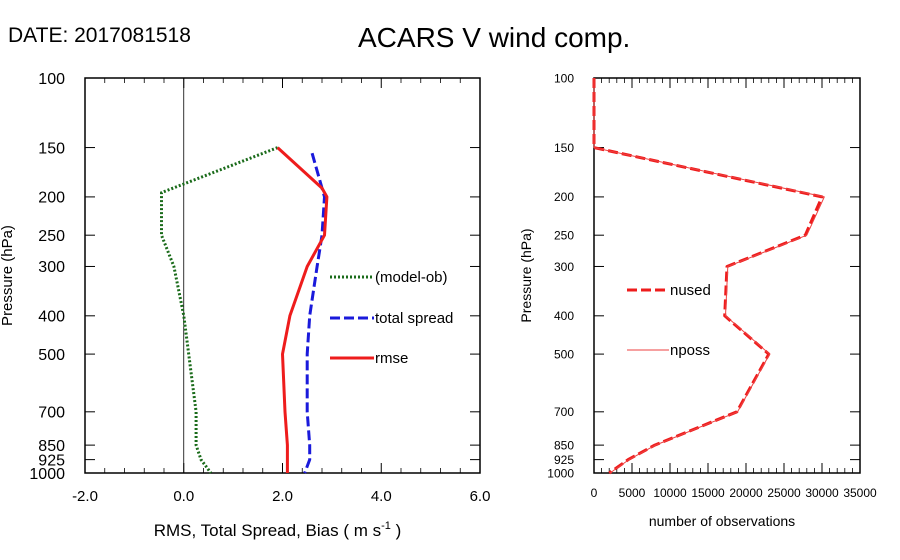 This screenshot has width=900, height=560. I want to click on x-tick-label: 10000, so click(670, 493).